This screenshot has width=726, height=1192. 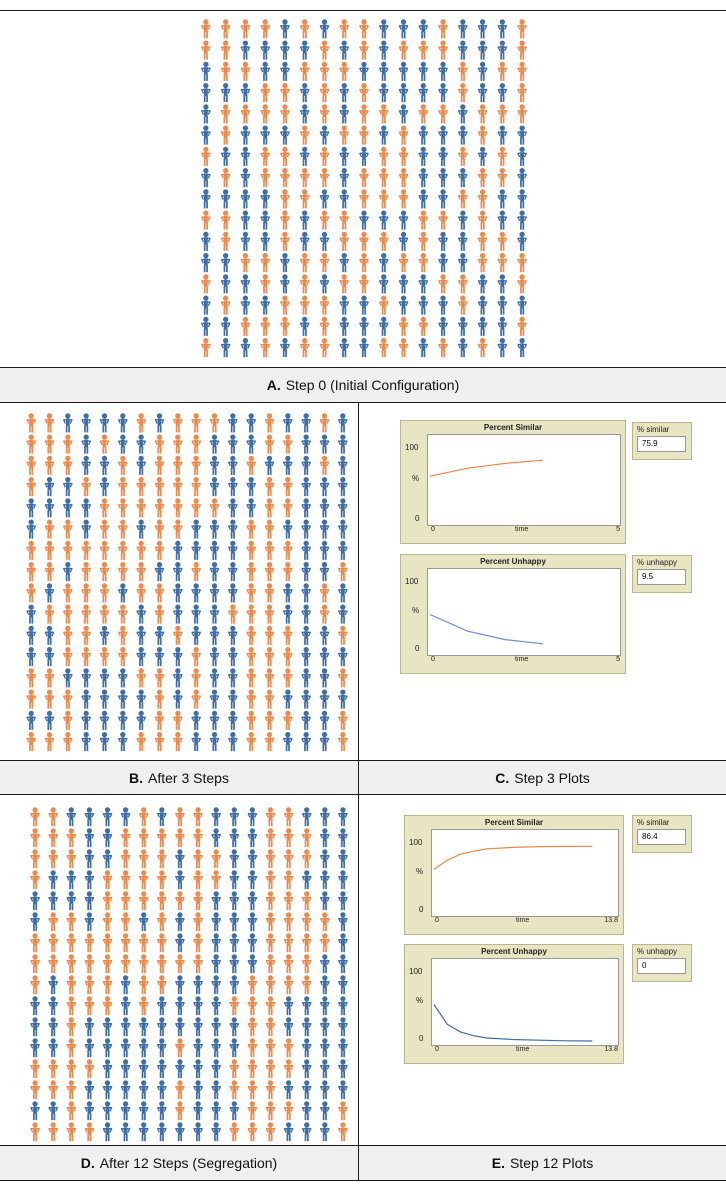 What do you see at coordinates (416, 610) in the screenshot?
I see `y-axis-label: %` at bounding box center [416, 610].